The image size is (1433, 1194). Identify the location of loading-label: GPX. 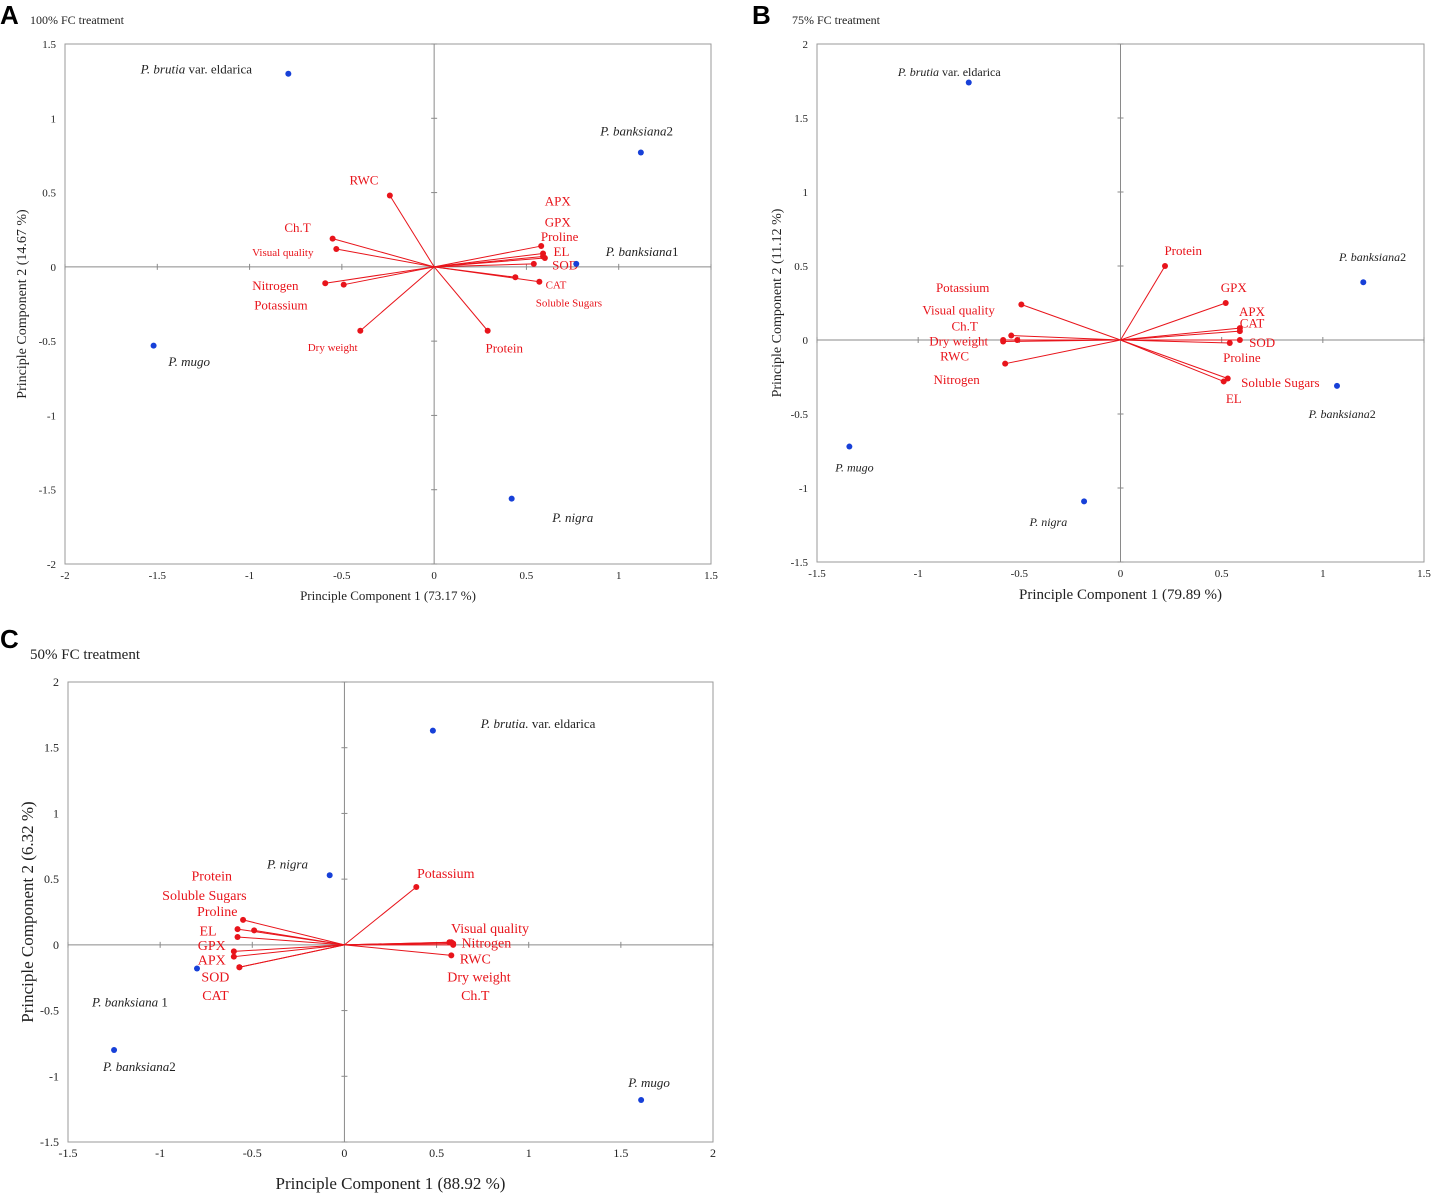
(212, 946).